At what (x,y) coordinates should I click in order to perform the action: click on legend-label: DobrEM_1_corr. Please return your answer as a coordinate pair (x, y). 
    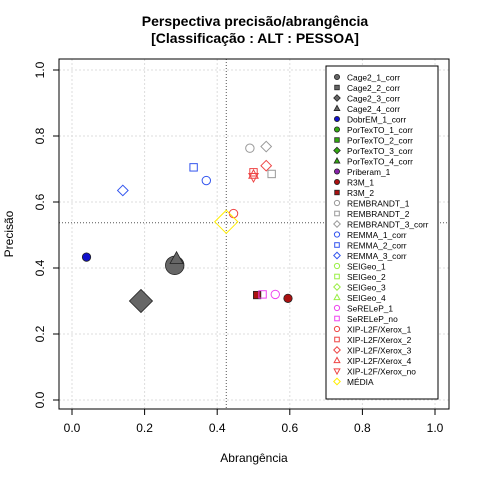
    Looking at the image, I should click on (376, 119).